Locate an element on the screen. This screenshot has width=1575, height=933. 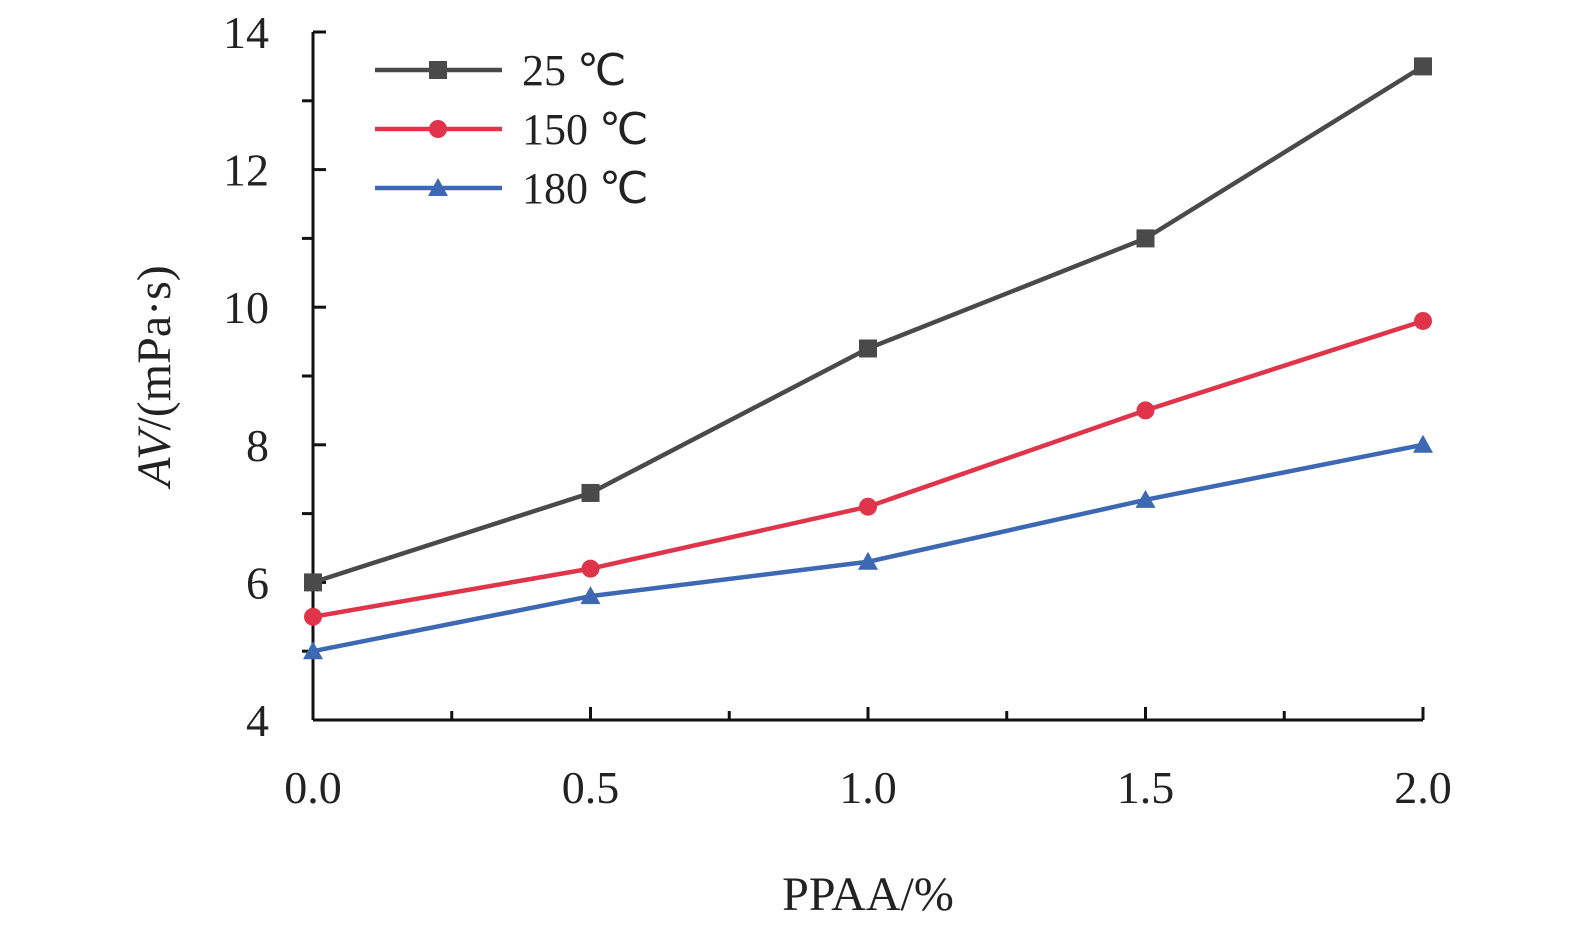
x-tick-label: 1.0 is located at coordinates (868, 787).